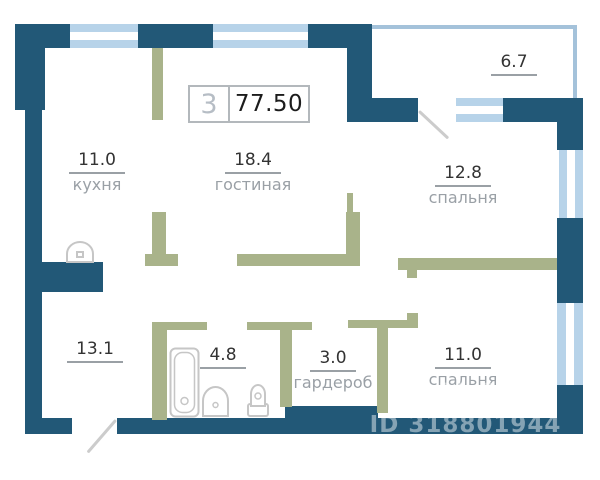  I want to click on partition-wardrobe-left, so click(286, 368).